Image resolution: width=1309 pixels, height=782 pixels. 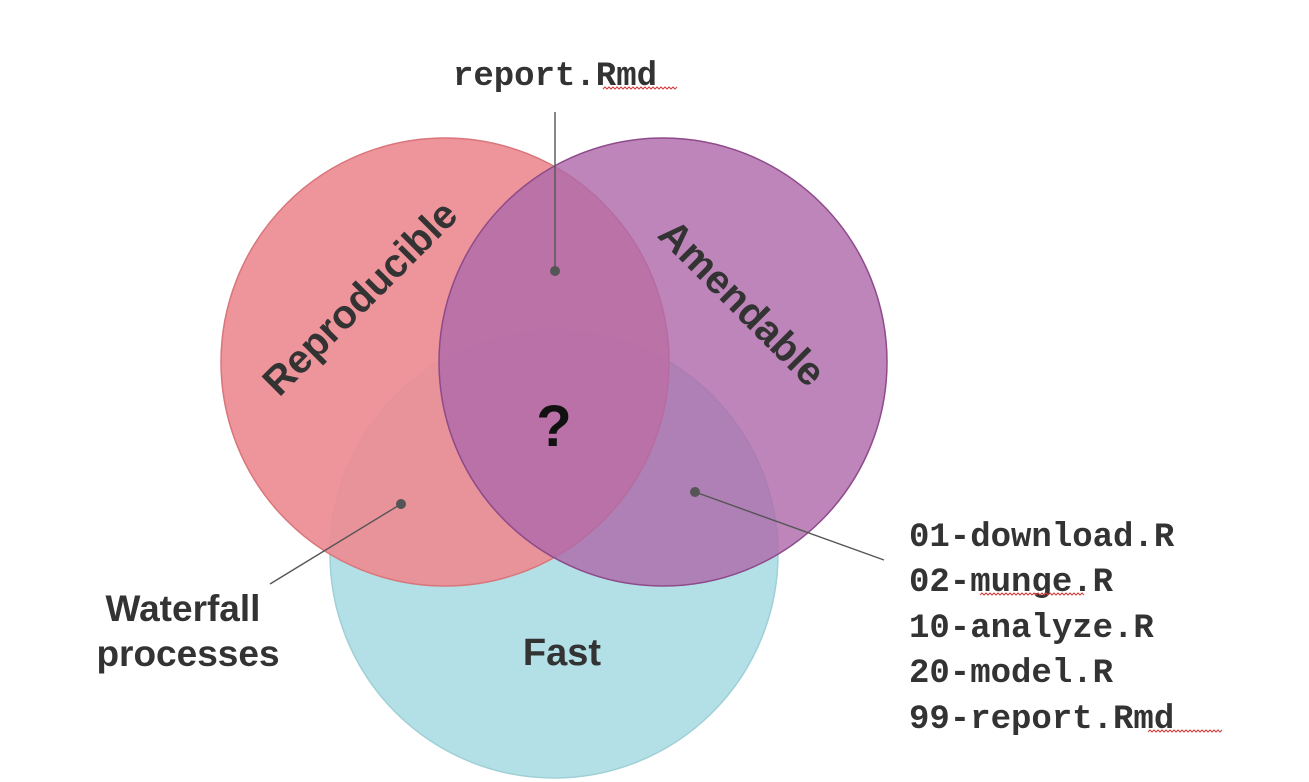 What do you see at coordinates (562, 653) in the screenshot?
I see `fast-label: Fast` at bounding box center [562, 653].